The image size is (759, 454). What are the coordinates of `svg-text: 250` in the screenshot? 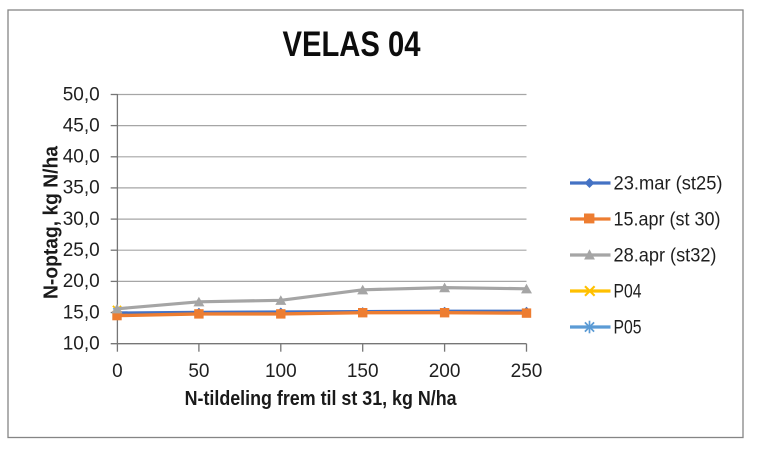 It's located at (527, 371).